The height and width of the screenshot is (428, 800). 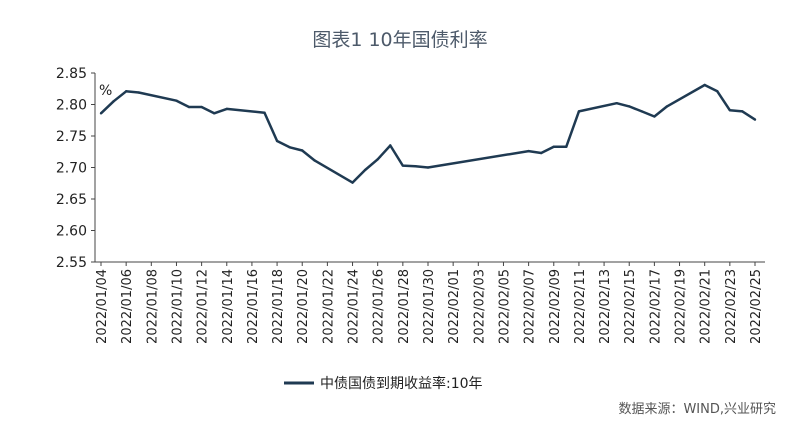 I want to click on y-tick-label: 2.80, so click(x=71, y=106).